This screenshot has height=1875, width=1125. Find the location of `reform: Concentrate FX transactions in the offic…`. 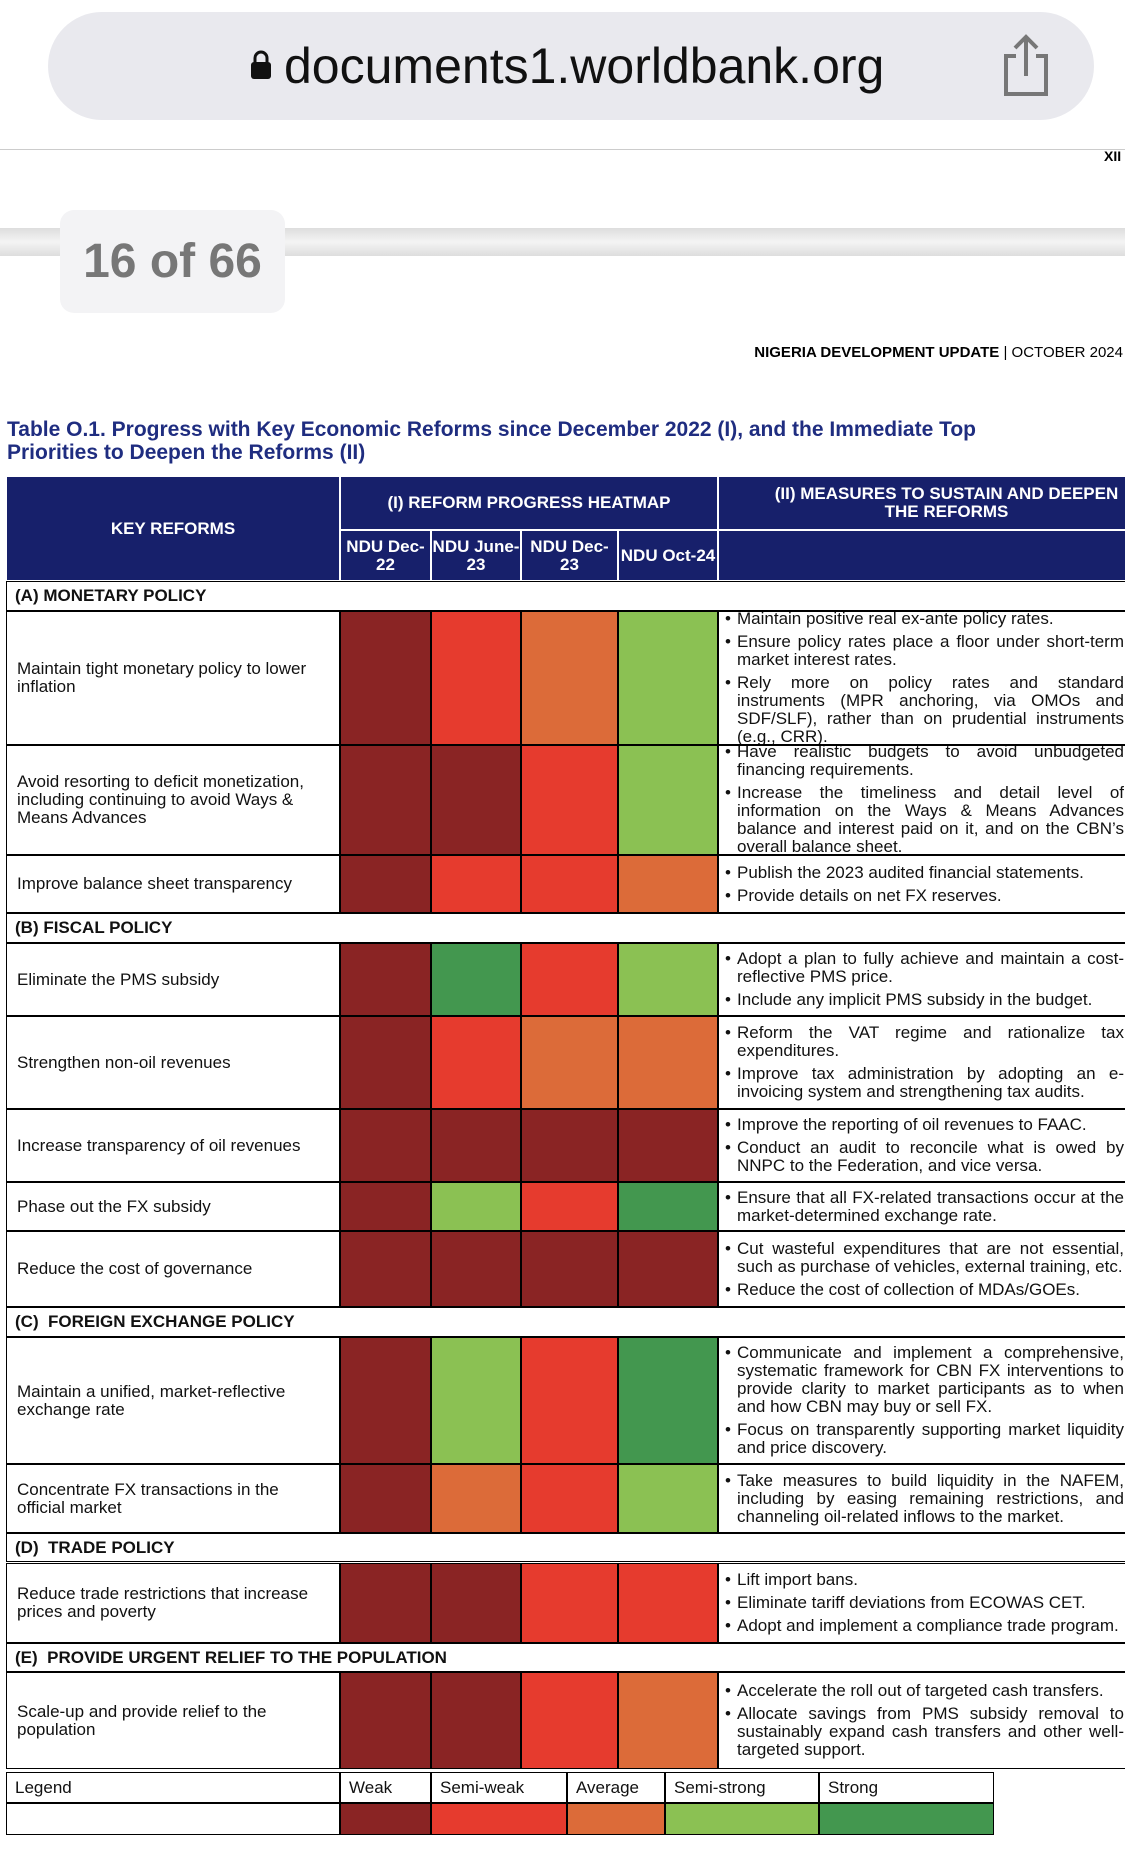

reform: Concentrate FX transactions in the offic… is located at coordinates (173, 1498).